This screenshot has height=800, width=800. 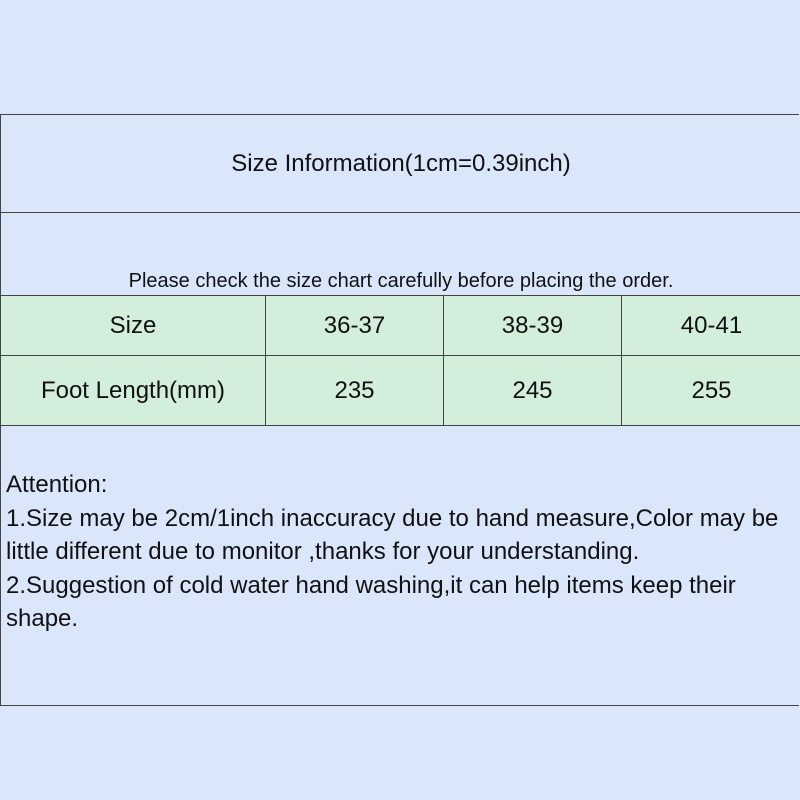 I want to click on table-header-row: Size 36-37 38-39 40-41, so click(x=400, y=326).